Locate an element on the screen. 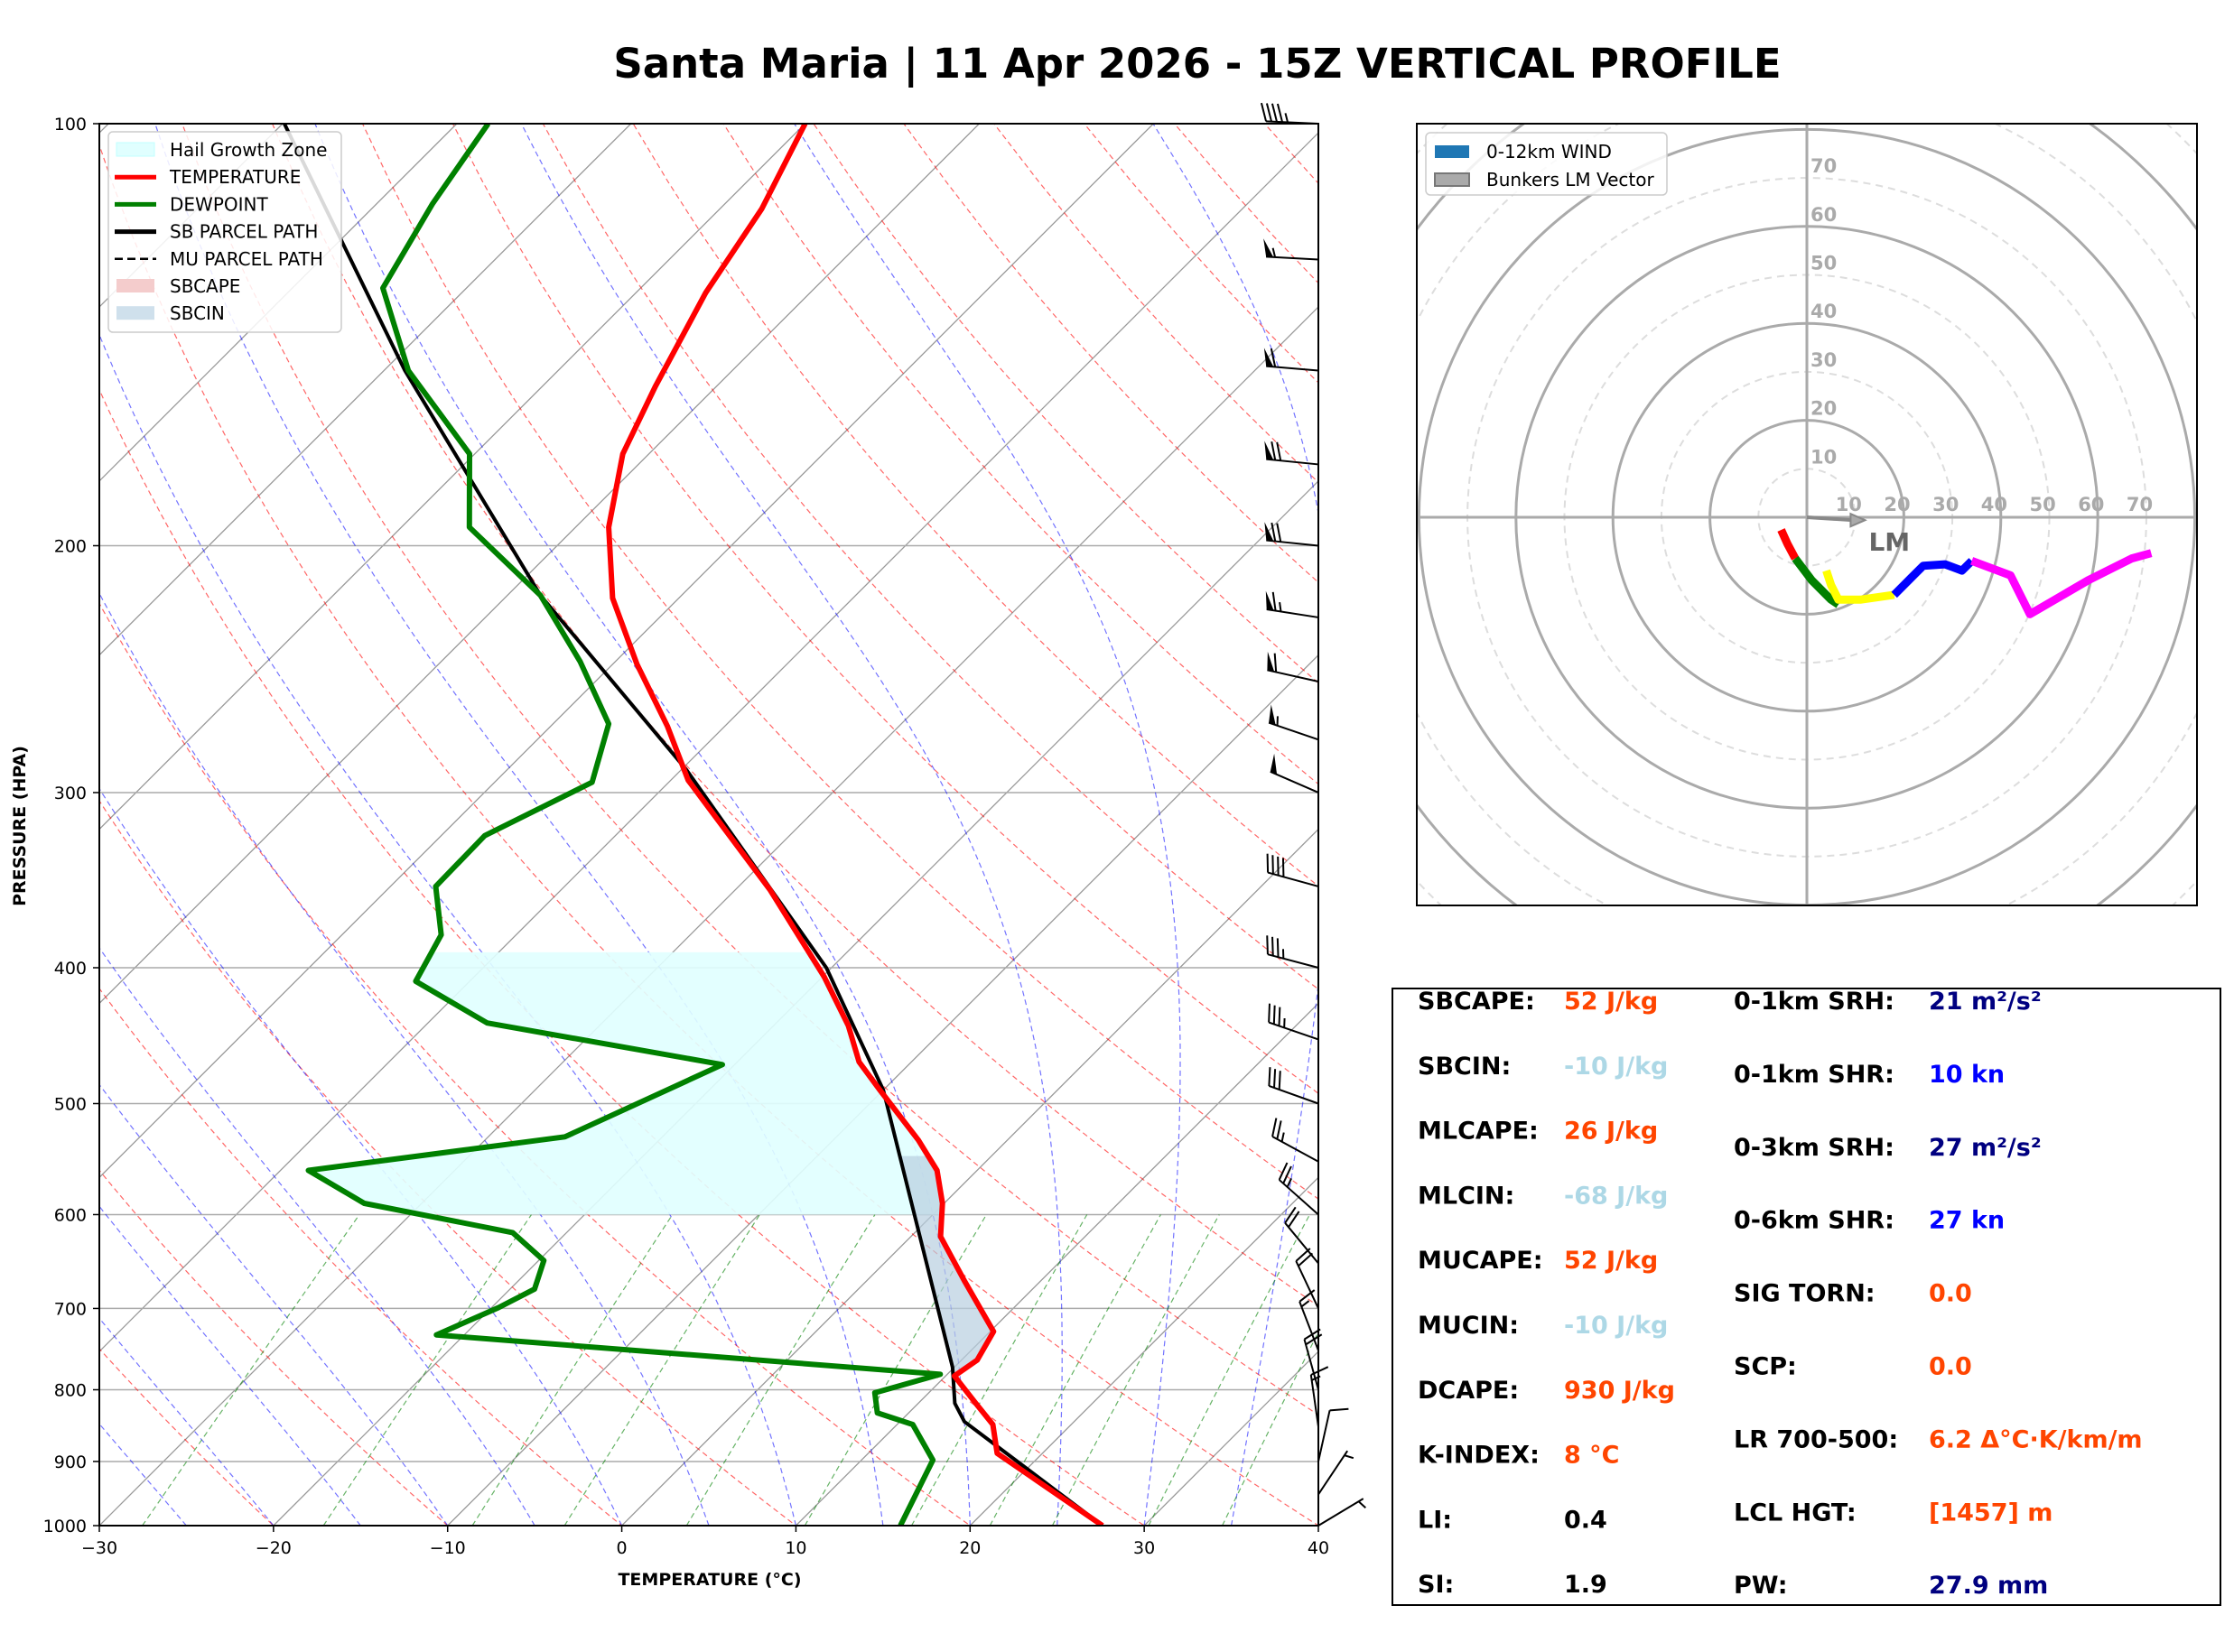  index-value: 1.9 is located at coordinates (1585, 1585).